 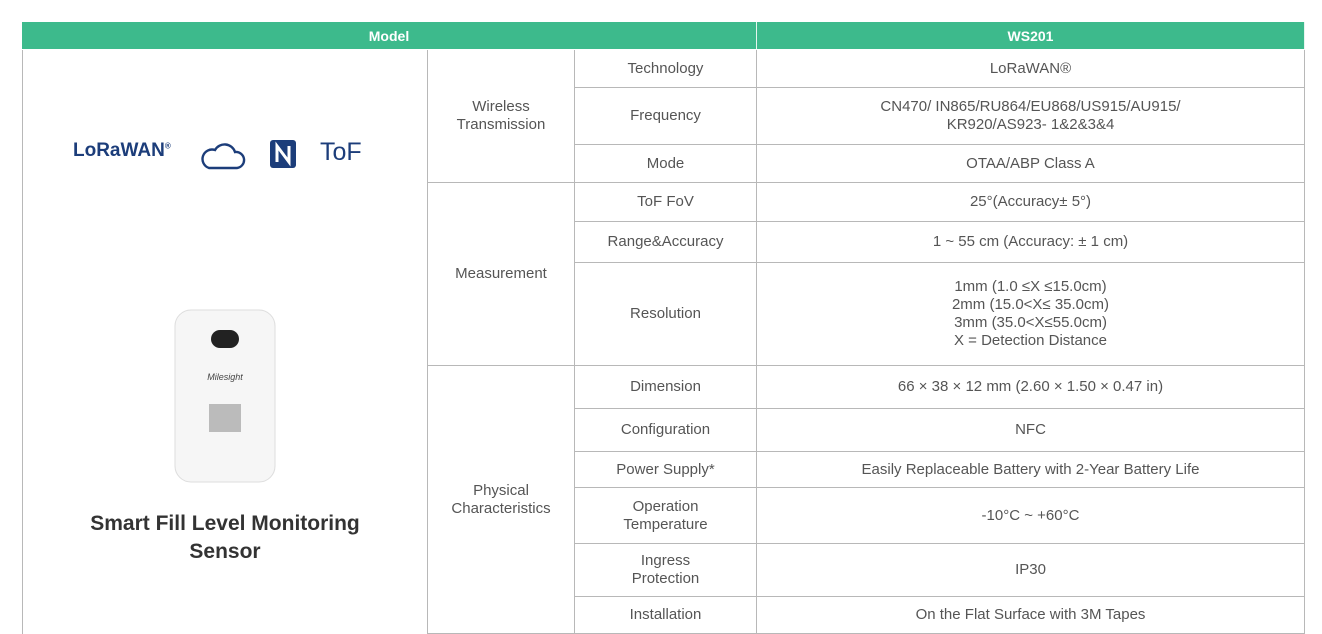 I want to click on parameter-cell: Technology, so click(x=666, y=69).